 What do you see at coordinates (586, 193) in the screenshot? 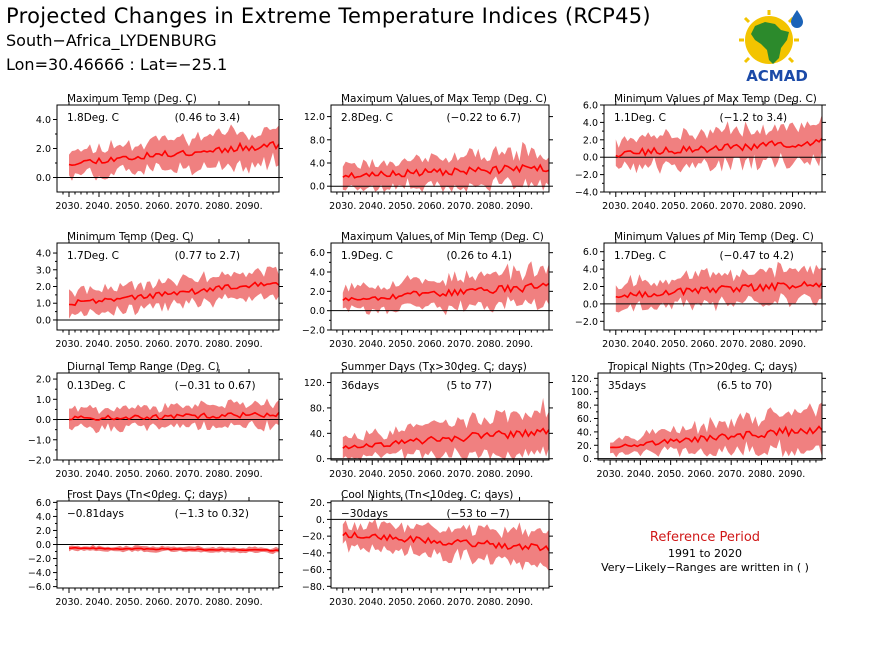
I see `y-tick-label: −4.0` at bounding box center [586, 193].